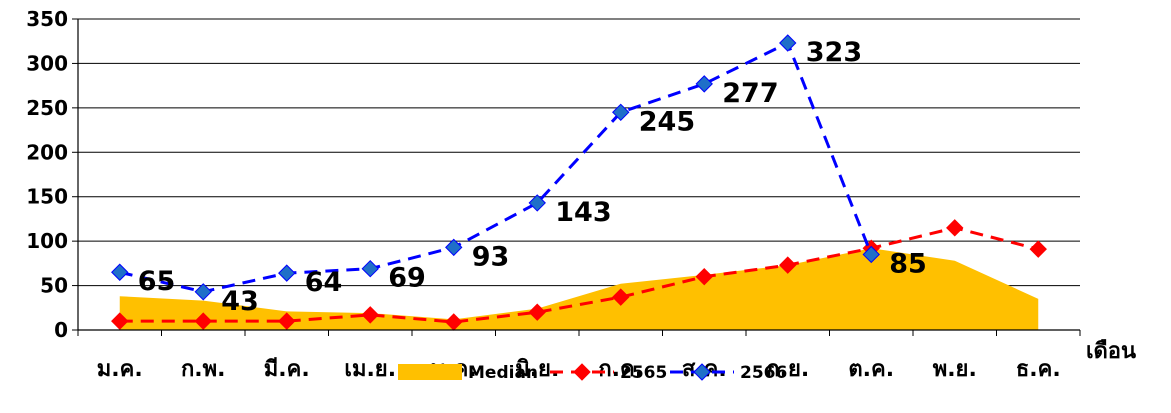  What do you see at coordinates (763, 373) in the screenshot?
I see `legend-label-2566: 2566` at bounding box center [763, 373].